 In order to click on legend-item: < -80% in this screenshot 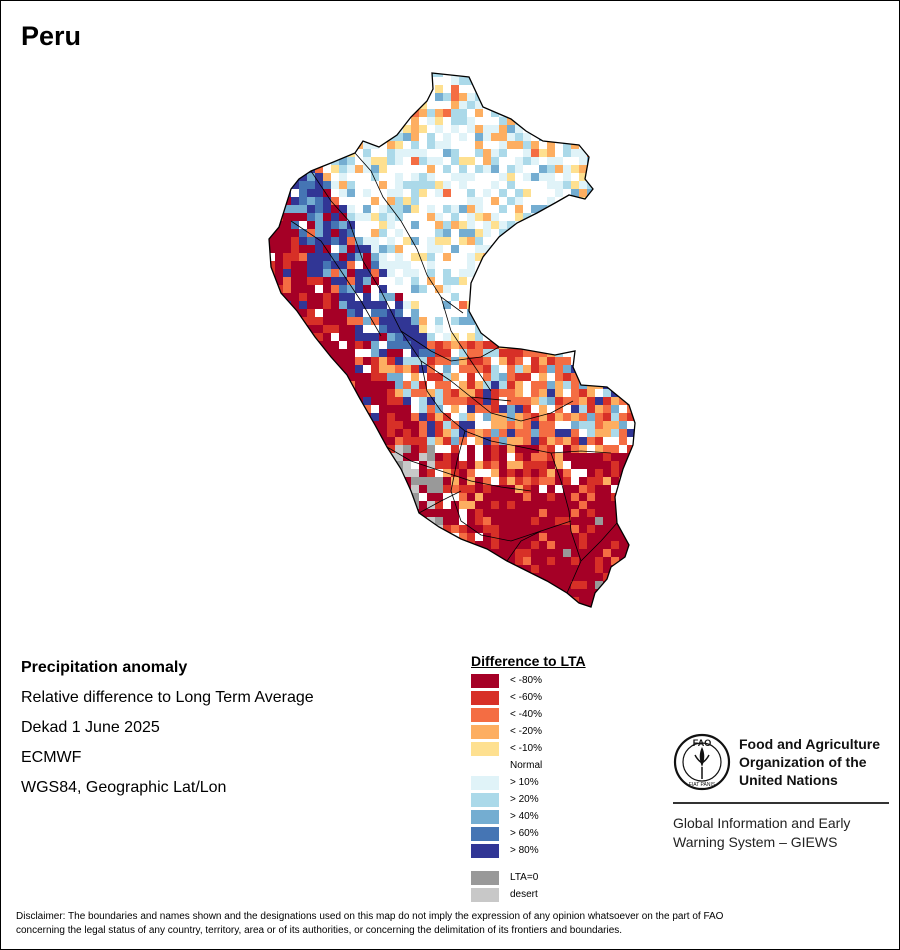, I will do `click(561, 681)`.